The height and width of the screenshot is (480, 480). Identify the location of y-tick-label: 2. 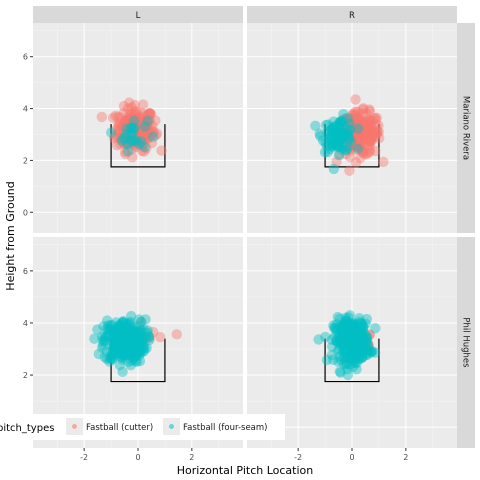
(25, 160).